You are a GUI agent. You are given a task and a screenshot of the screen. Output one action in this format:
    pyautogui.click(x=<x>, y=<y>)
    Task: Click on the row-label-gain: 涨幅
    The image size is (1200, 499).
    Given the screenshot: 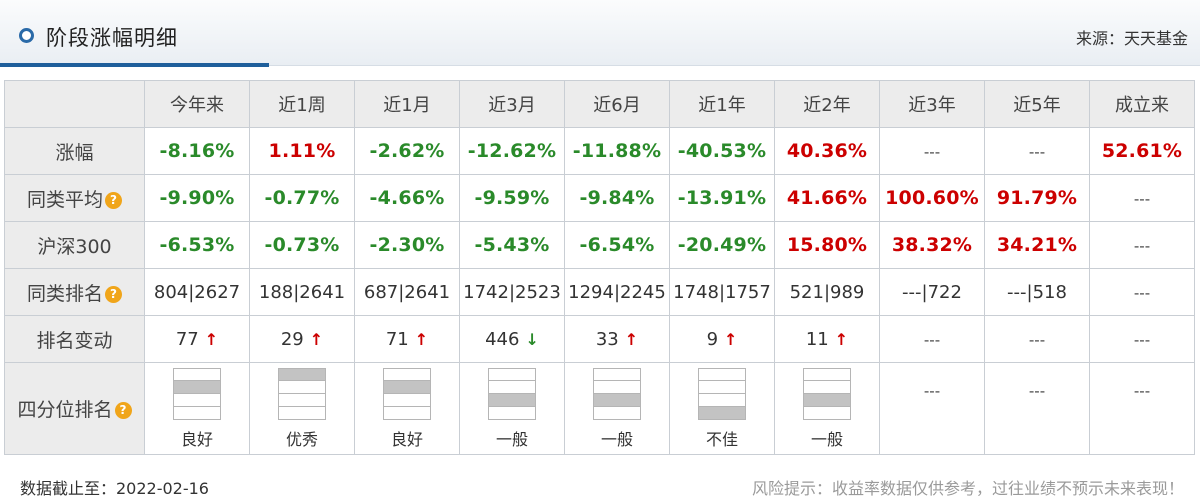 What is the action you would take?
    pyautogui.click(x=74, y=151)
    